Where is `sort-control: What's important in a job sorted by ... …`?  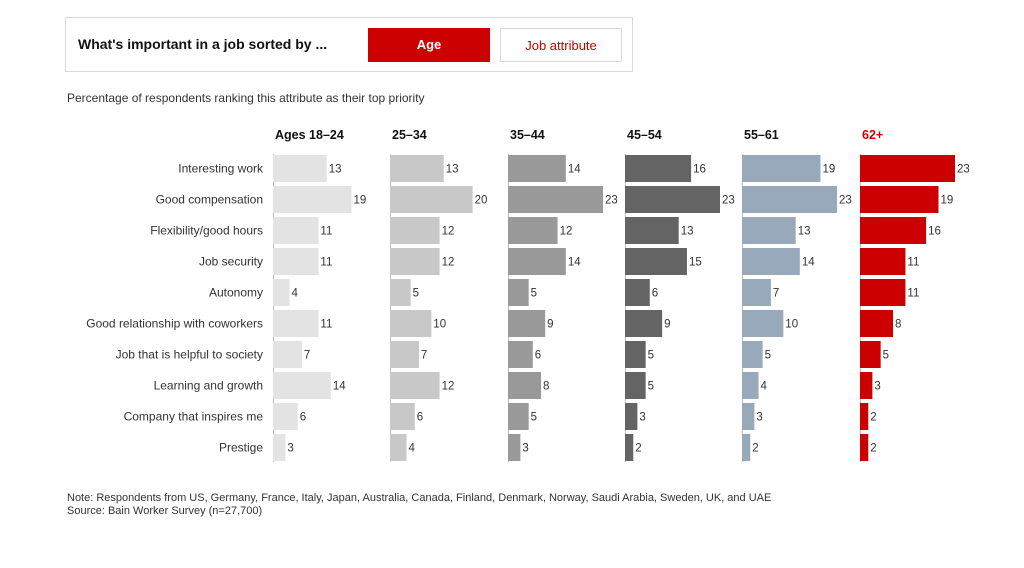
sort-control: What's important in a job sorted by ... … is located at coordinates (349, 44).